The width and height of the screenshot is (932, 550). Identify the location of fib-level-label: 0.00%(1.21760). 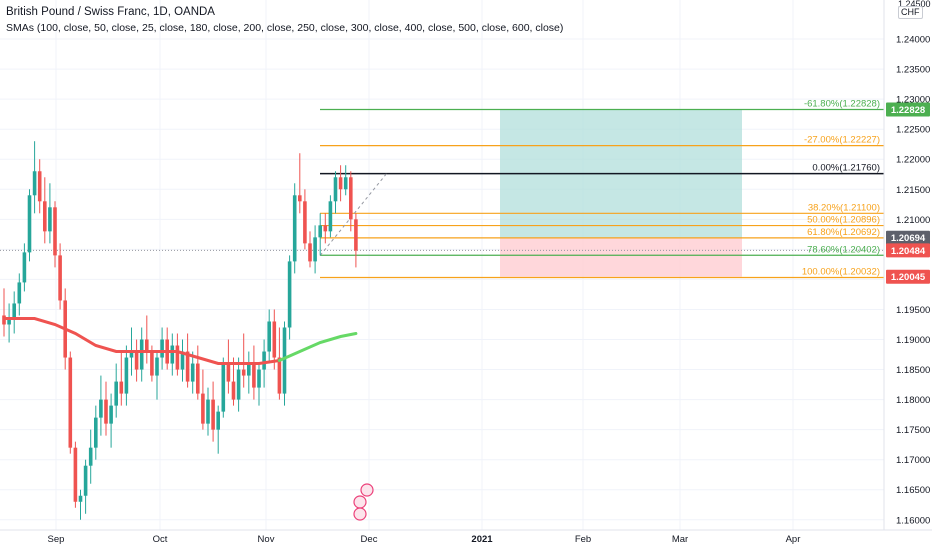
(846, 168).